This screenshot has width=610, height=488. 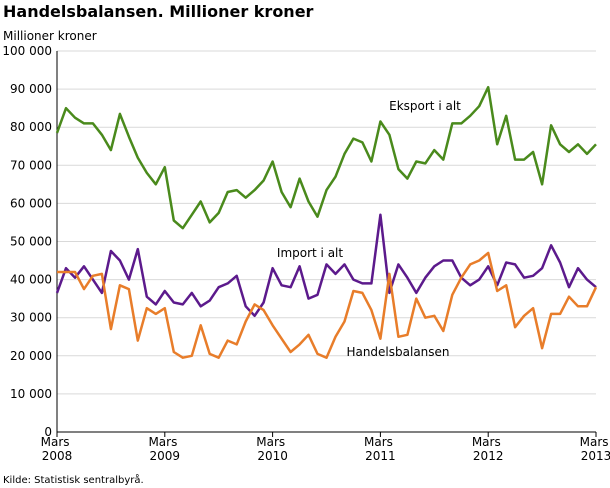 What do you see at coordinates (164, 449) in the screenshot?
I see `x-tick-label: Mars 2009` at bounding box center [164, 449].